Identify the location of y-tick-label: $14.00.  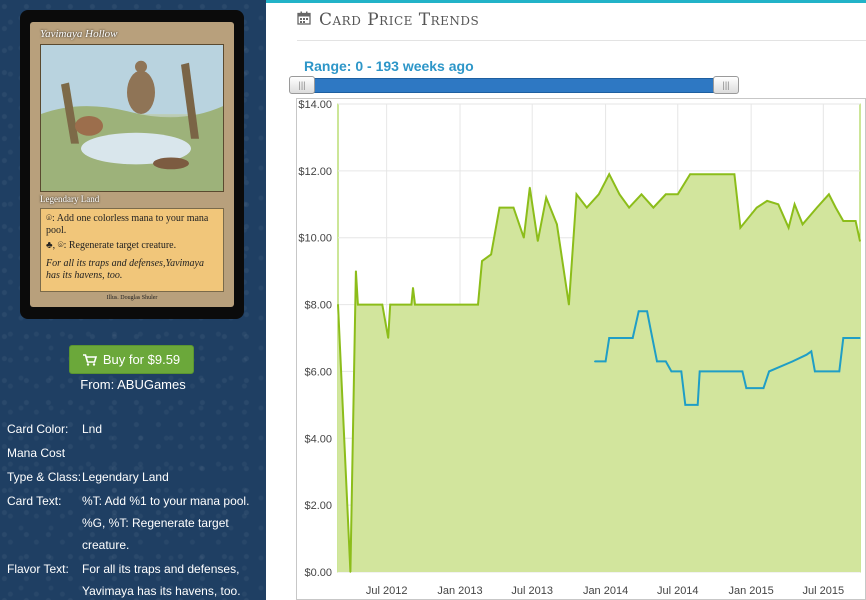
(315, 105).